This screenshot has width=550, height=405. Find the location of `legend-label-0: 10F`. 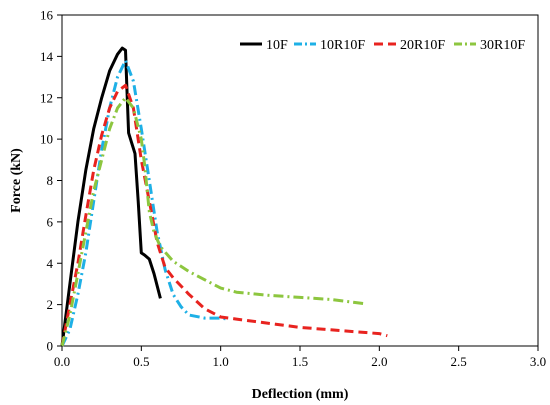

legend-label-0: 10F is located at coordinates (277, 45).